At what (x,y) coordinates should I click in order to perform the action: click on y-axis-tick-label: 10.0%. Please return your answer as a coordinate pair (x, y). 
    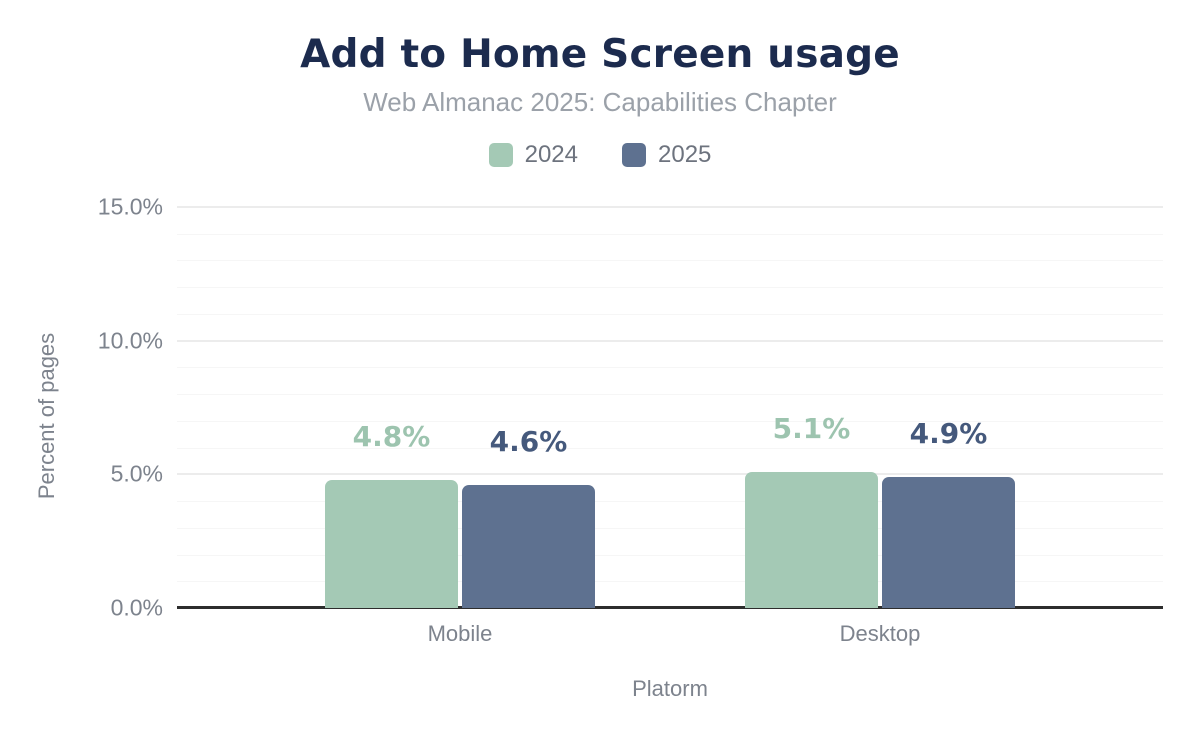
    Looking at the image, I should click on (130, 340).